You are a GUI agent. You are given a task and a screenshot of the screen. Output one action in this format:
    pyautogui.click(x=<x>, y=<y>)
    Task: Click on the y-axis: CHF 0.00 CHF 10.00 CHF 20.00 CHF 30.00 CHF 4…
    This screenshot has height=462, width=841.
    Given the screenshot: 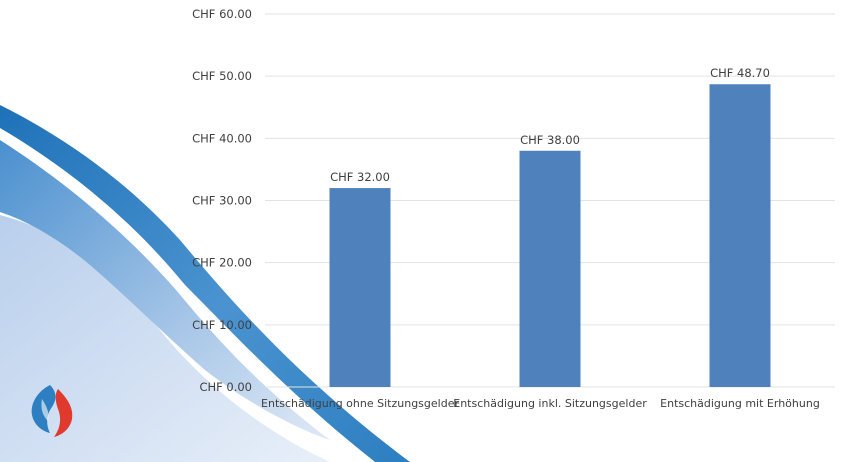 What is the action you would take?
    pyautogui.click(x=222, y=200)
    